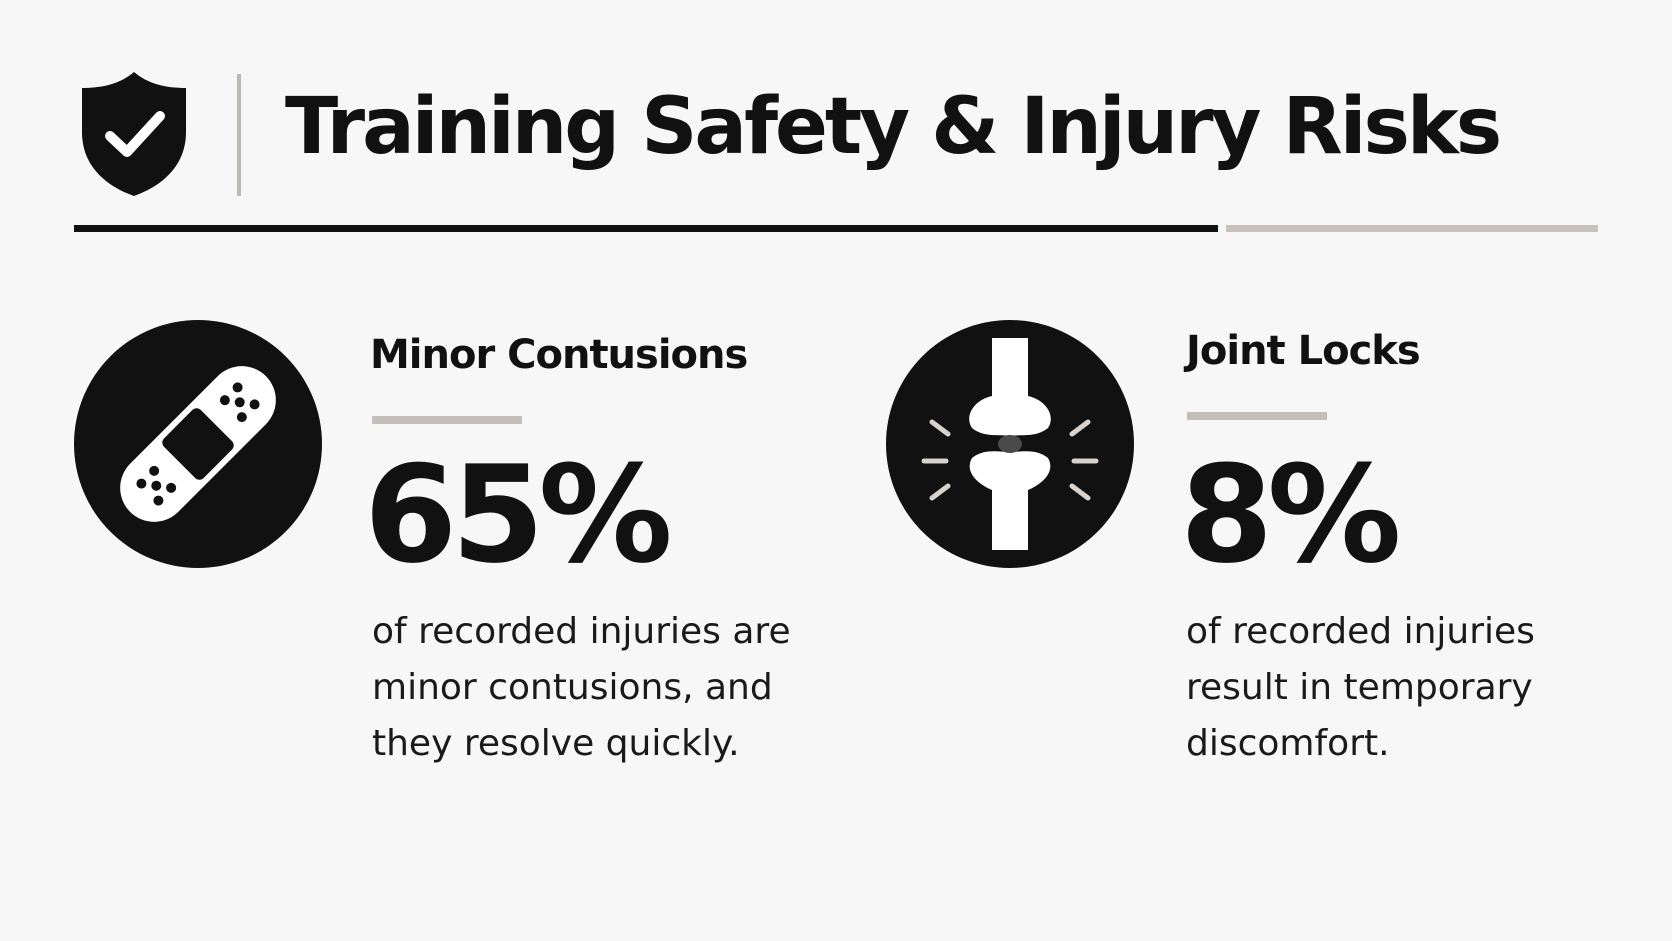  What do you see at coordinates (198, 444) in the screenshot?
I see `bandage-icon` at bounding box center [198, 444].